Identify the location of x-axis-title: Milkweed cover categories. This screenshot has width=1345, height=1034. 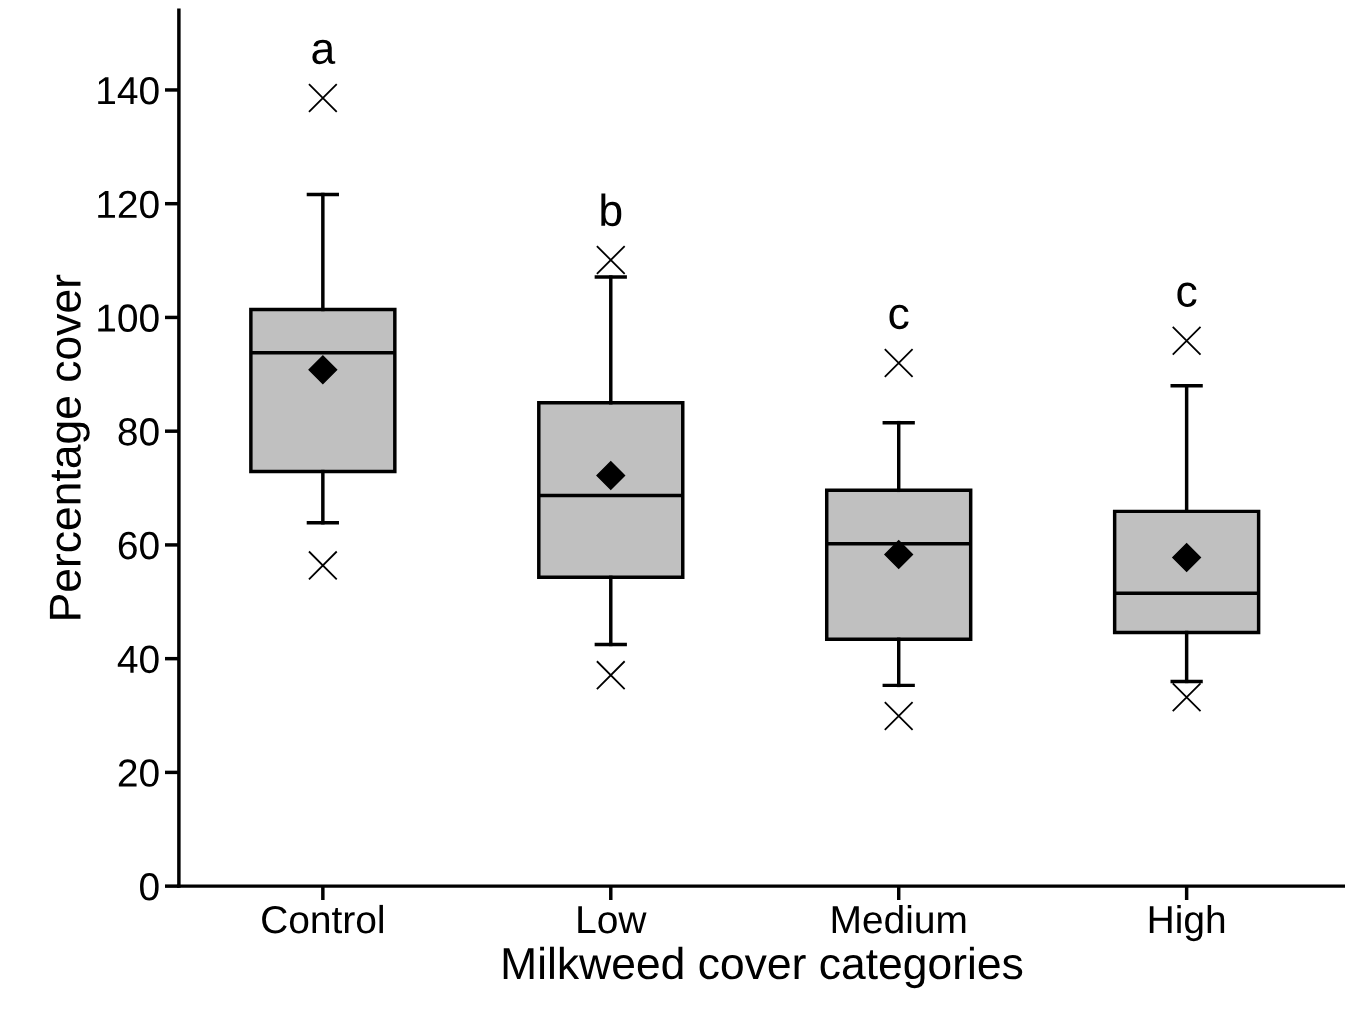
(763, 967).